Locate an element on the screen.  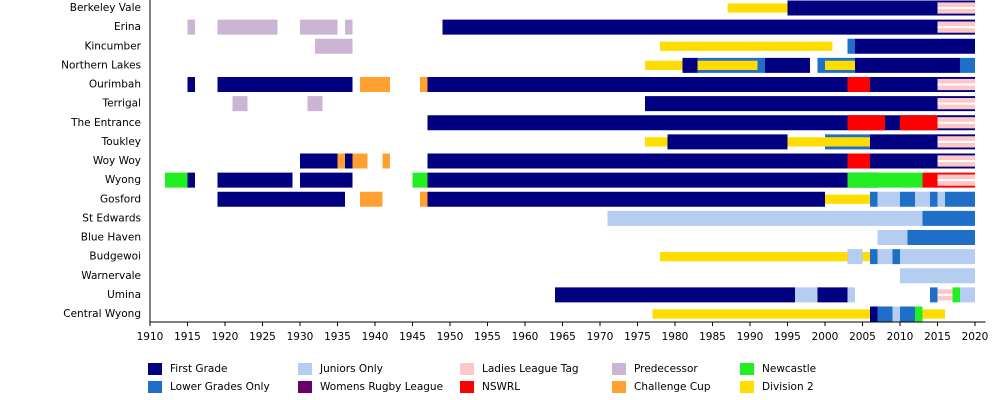
x-tick-label: 1945 is located at coordinates (412, 337).